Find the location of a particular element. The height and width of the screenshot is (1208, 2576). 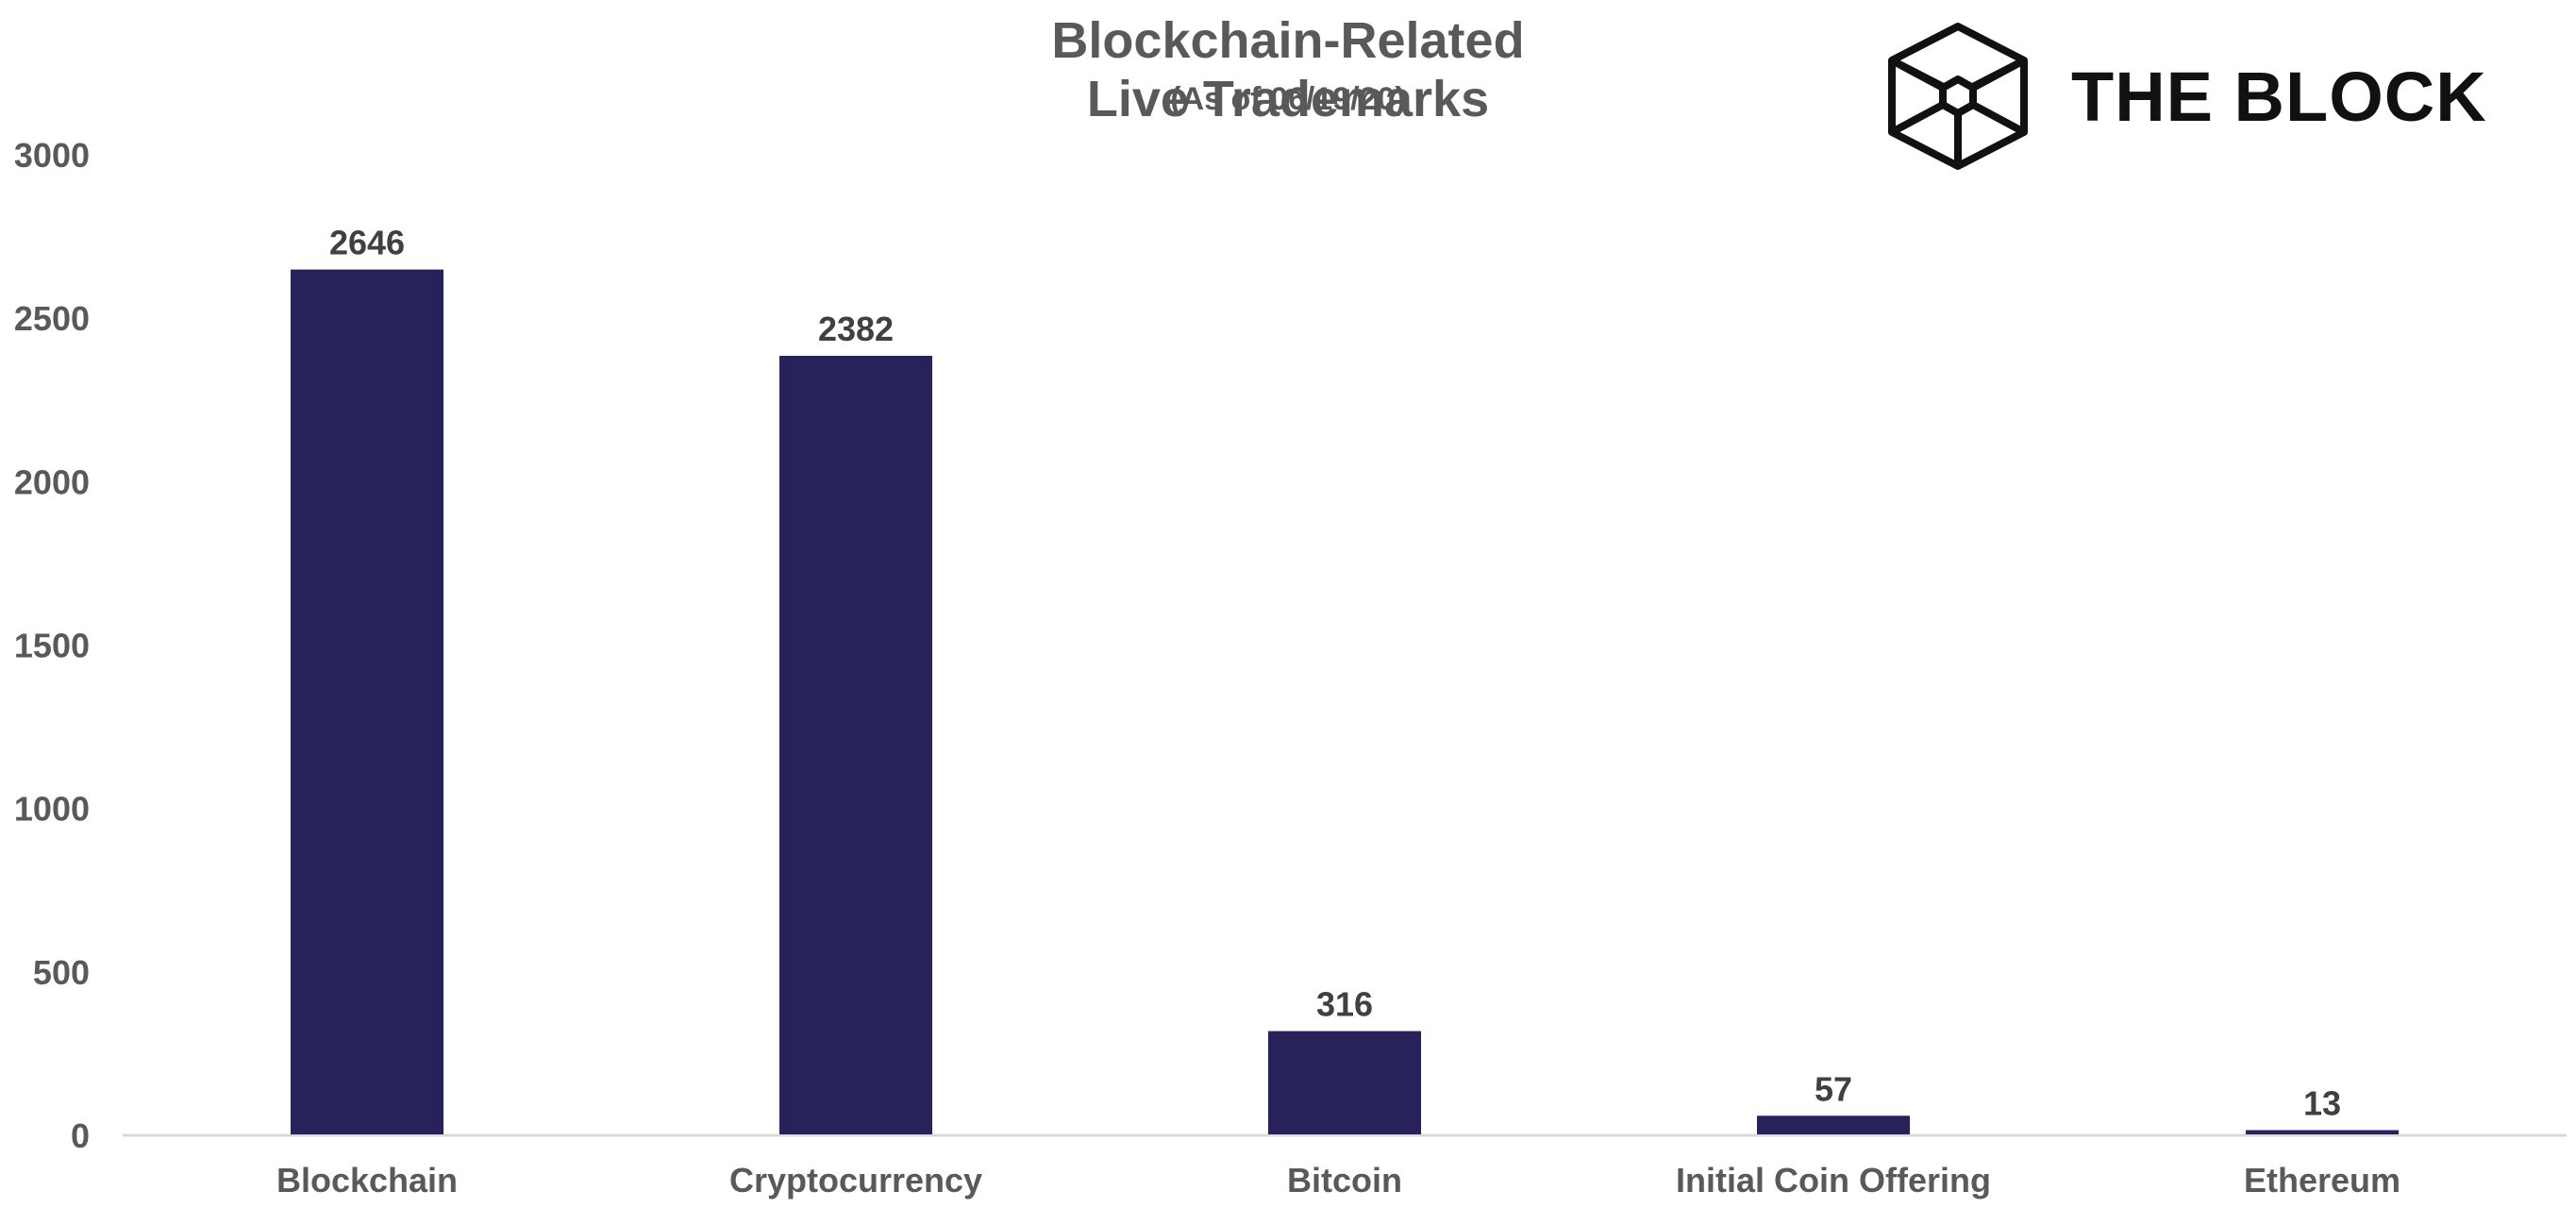

logo-text: THE BLOCK is located at coordinates (2279, 96).